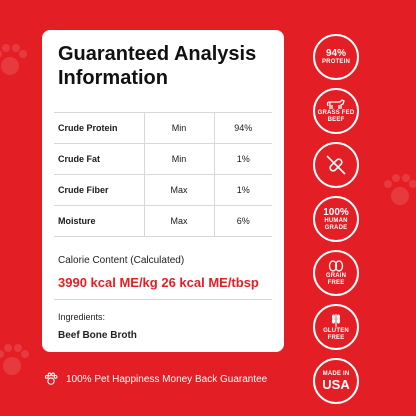  I want to click on nutrient-name: Crude Fat, so click(99, 159).